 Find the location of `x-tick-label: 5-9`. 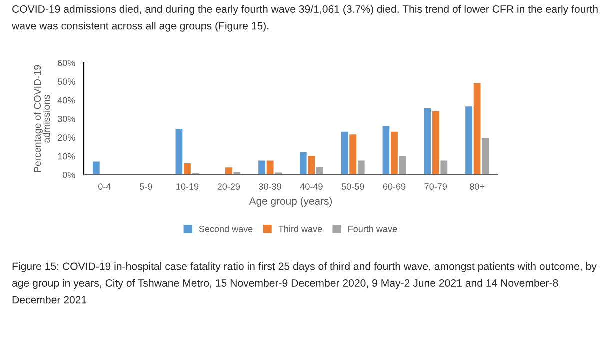

x-tick-label: 5-9 is located at coordinates (146, 187).